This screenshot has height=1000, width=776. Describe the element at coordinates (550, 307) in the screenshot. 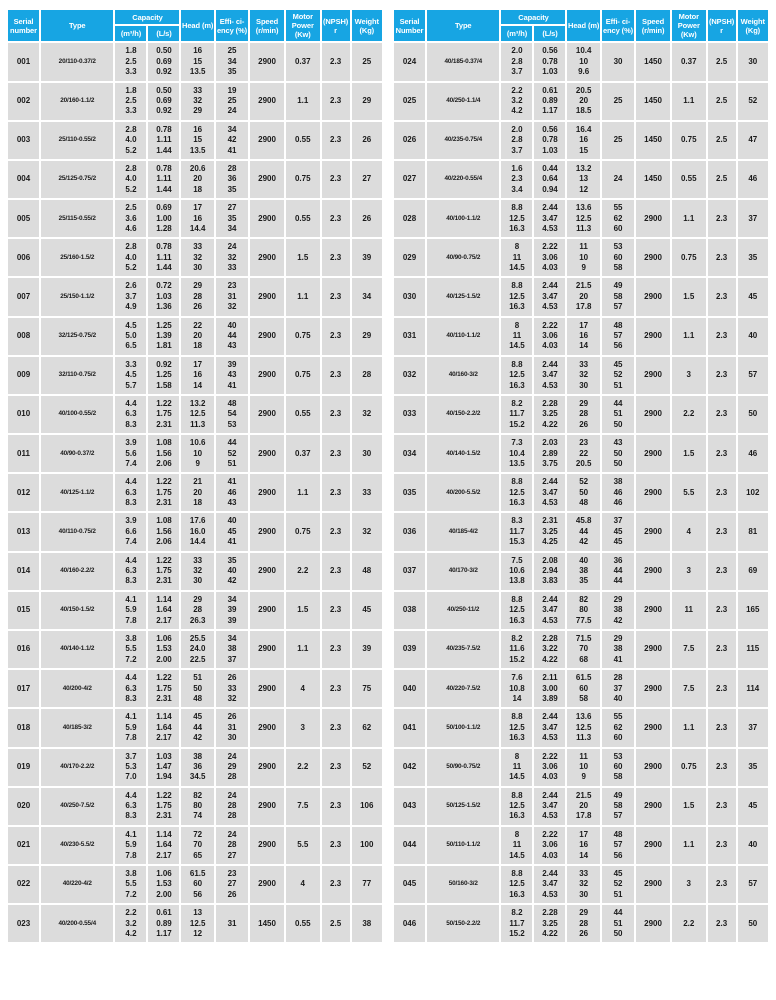

I see `cell-capacity-ls-value: 4.53` at that location.